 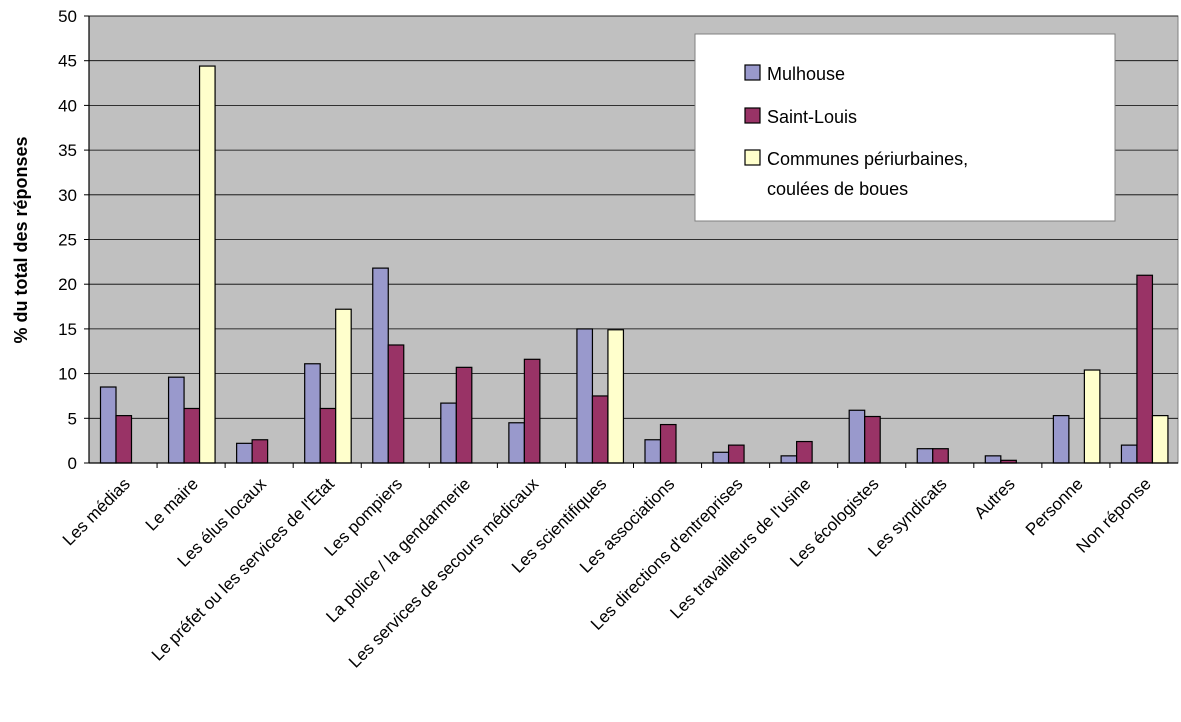 I want to click on y-axis-ticks: 0 5 10 15 20 25 30 35 40 45 50, so click(x=73, y=240).